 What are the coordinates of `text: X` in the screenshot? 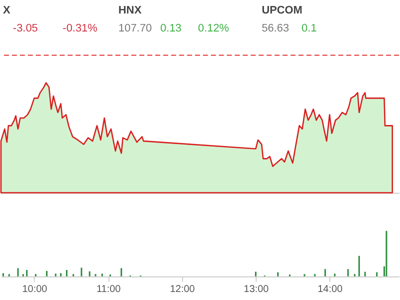 It's located at (6, 10).